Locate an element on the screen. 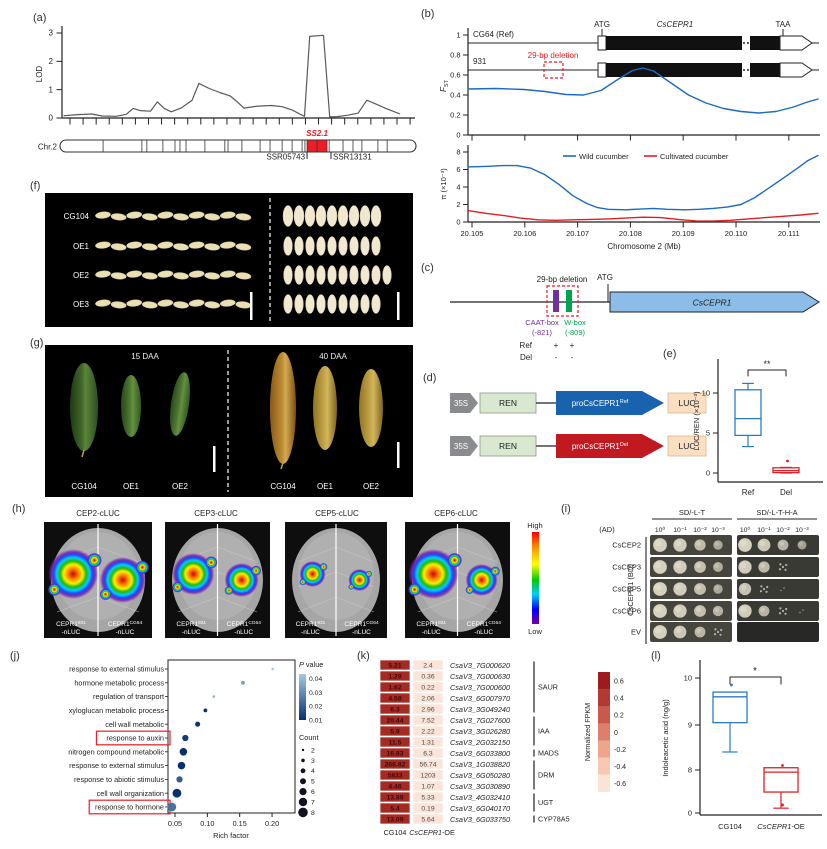 The height and width of the screenshot is (849, 827). svg-text: 0.05 is located at coordinates (175, 823).